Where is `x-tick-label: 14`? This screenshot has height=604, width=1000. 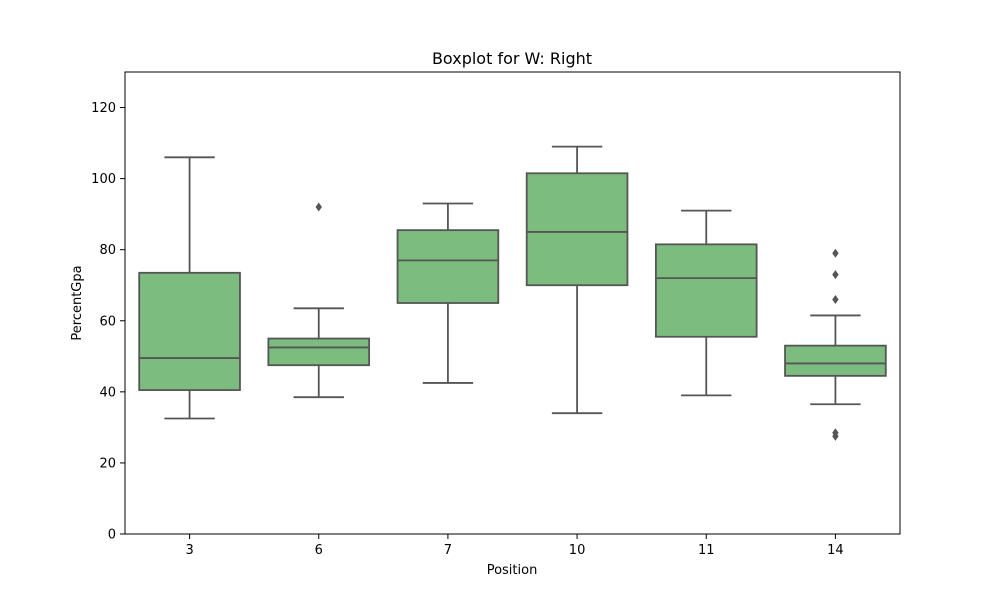 x-tick-label: 14 is located at coordinates (835, 550).